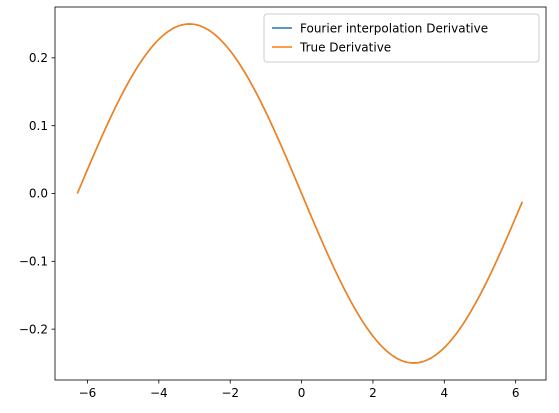 The height and width of the screenshot is (413, 559). I want to click on x-tick-label: 4, so click(444, 393).